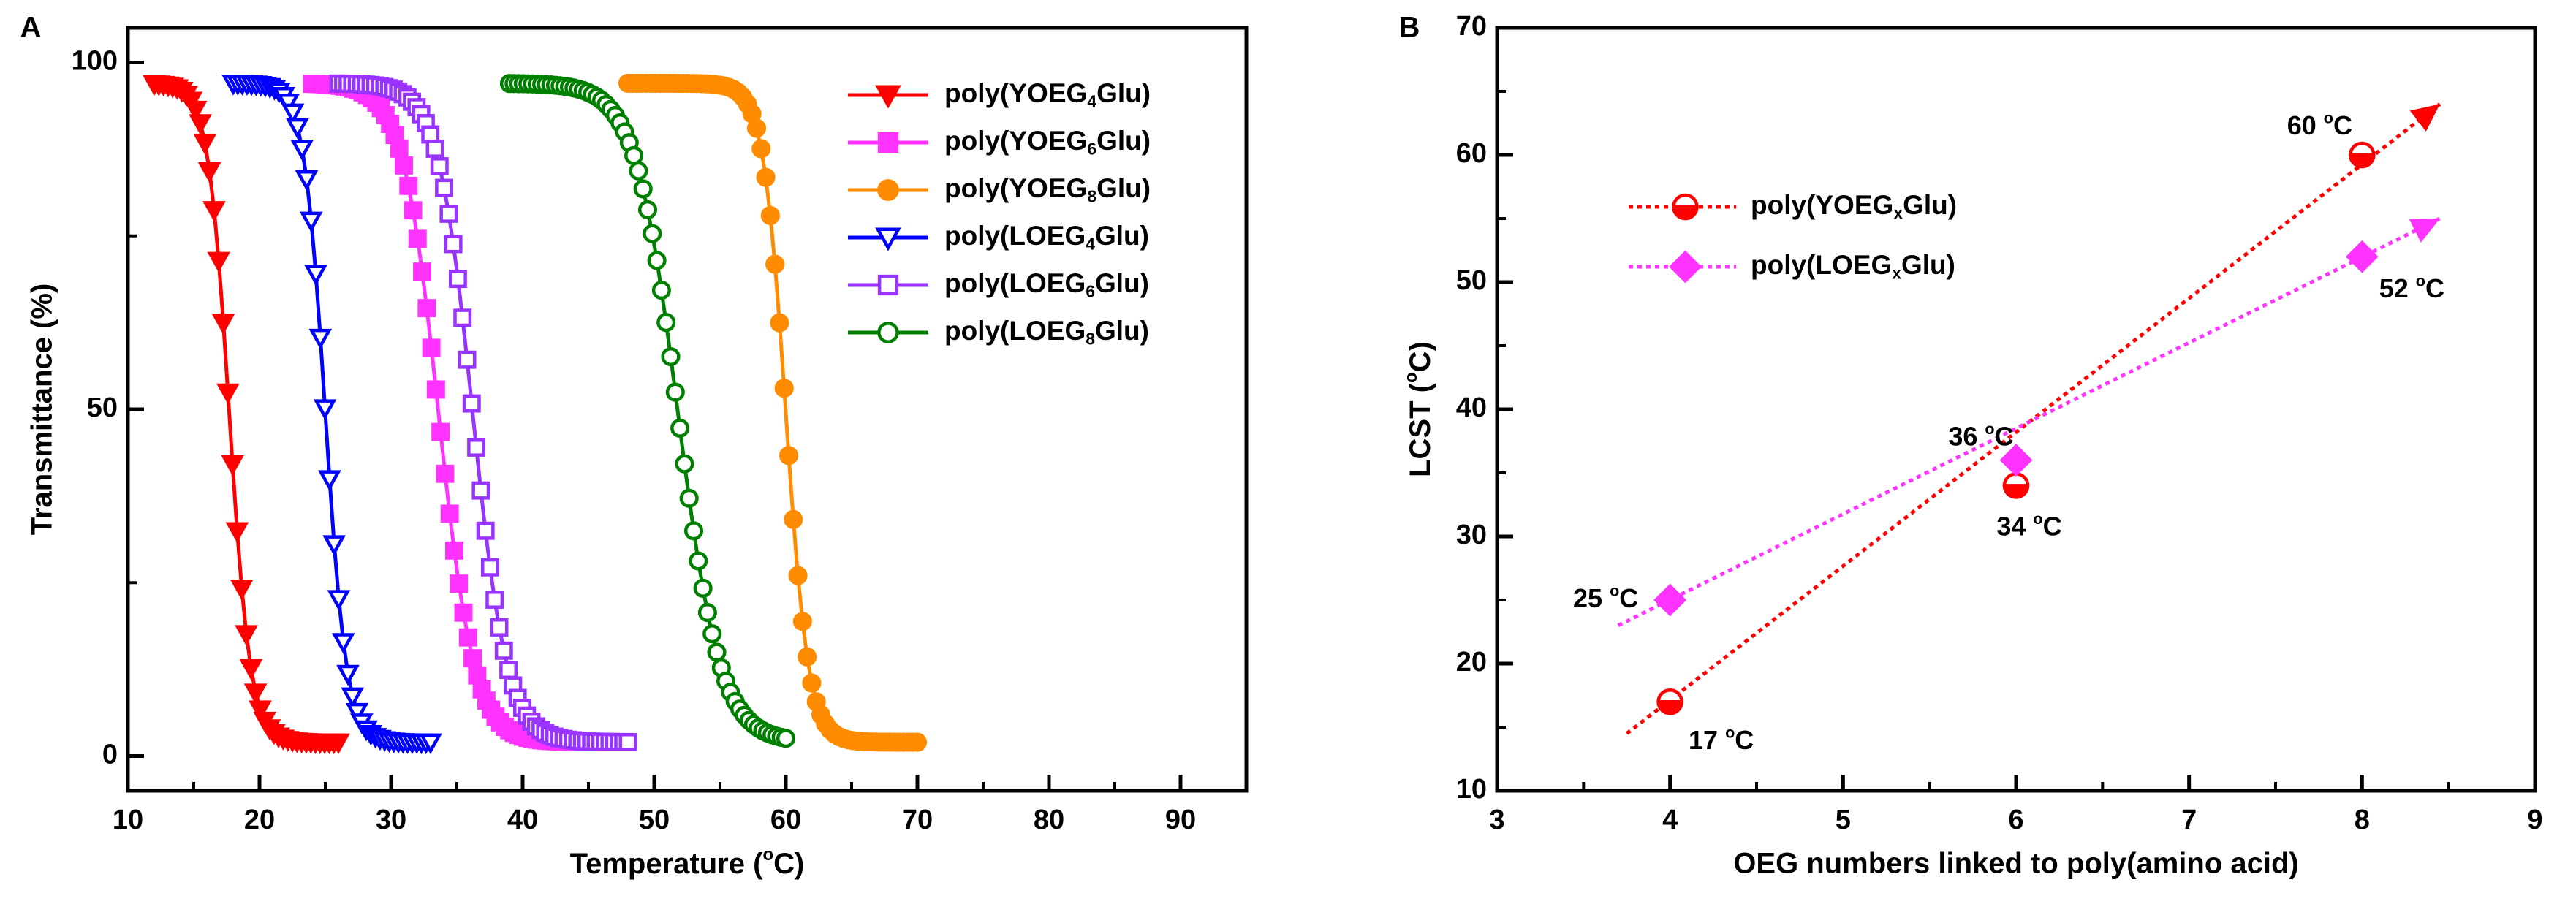 This screenshot has width=2576, height=915. What do you see at coordinates (110, 755) in the screenshot?
I see `y-tick-label: 0` at bounding box center [110, 755].